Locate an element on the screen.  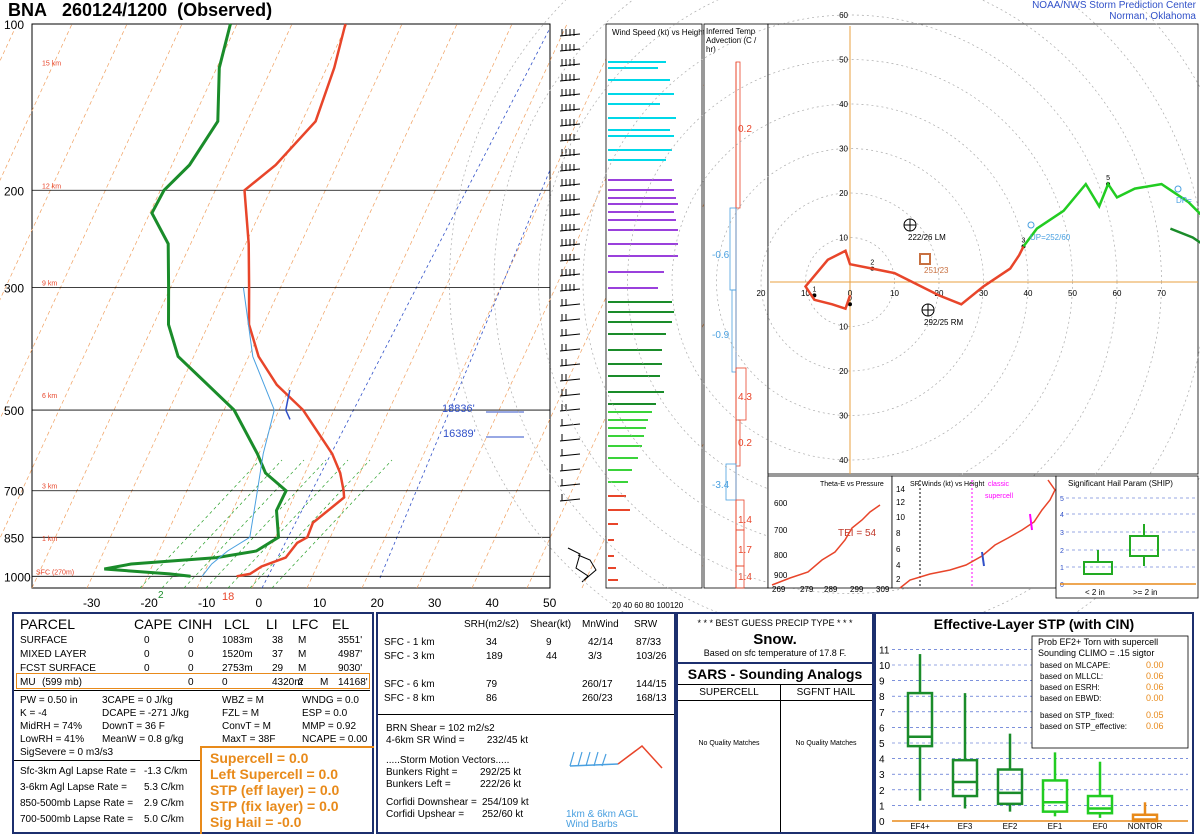
svg-text: 850 is located at coordinates (14, 538).